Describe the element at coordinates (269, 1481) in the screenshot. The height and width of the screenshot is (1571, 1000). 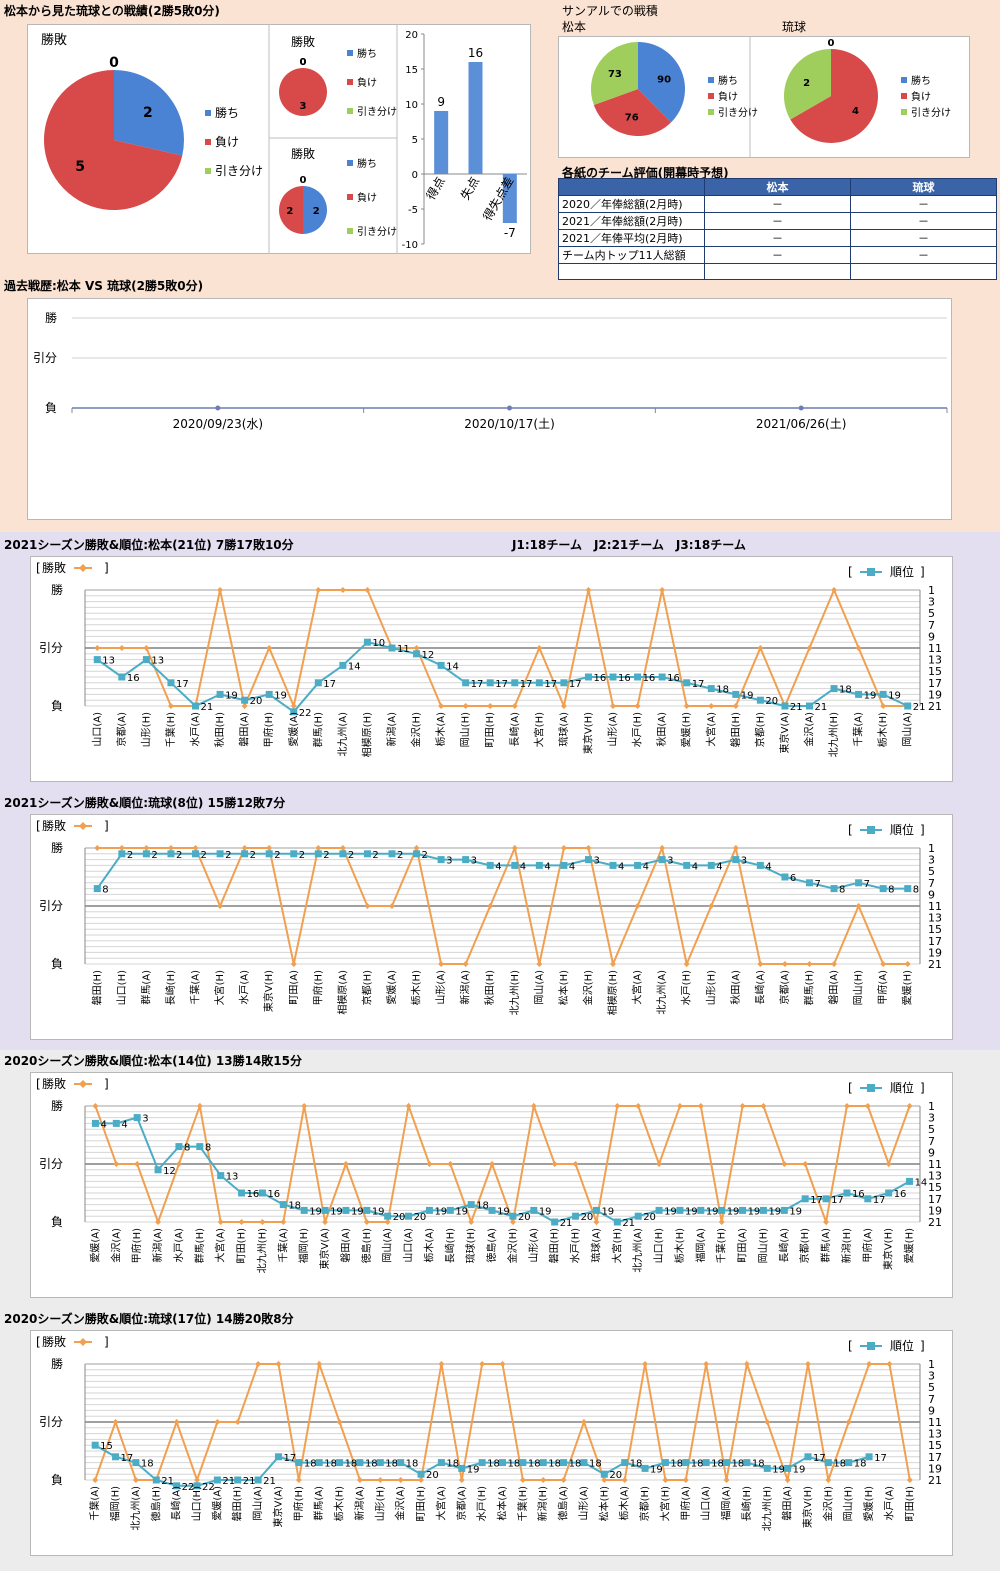
I see `rank-data-label: 21` at that location.